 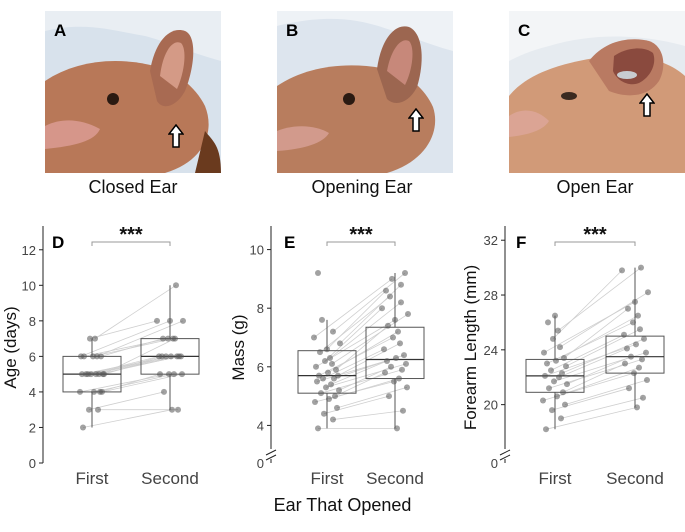 I want to click on y-axis-label: Mass (g), so click(x=238, y=347).